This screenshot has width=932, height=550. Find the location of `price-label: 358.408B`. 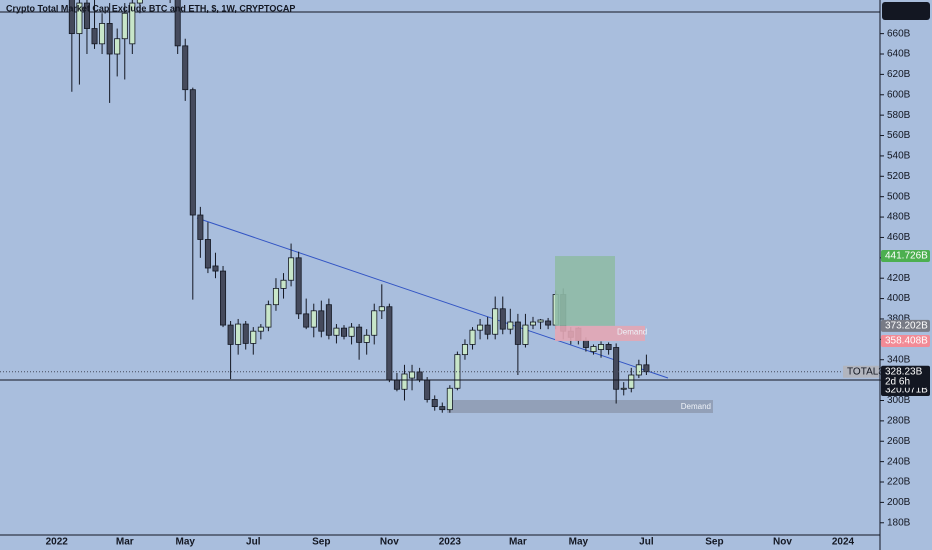

price-label: 358.408B is located at coordinates (906, 341).